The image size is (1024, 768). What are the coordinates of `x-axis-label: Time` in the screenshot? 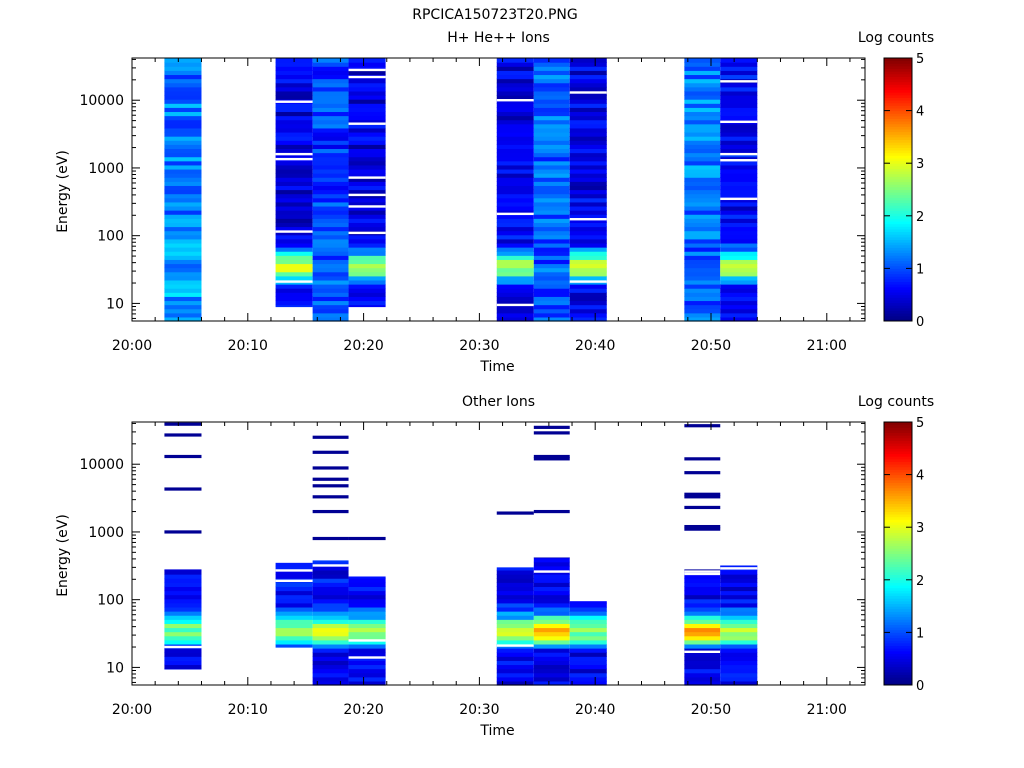 It's located at (496, 731).